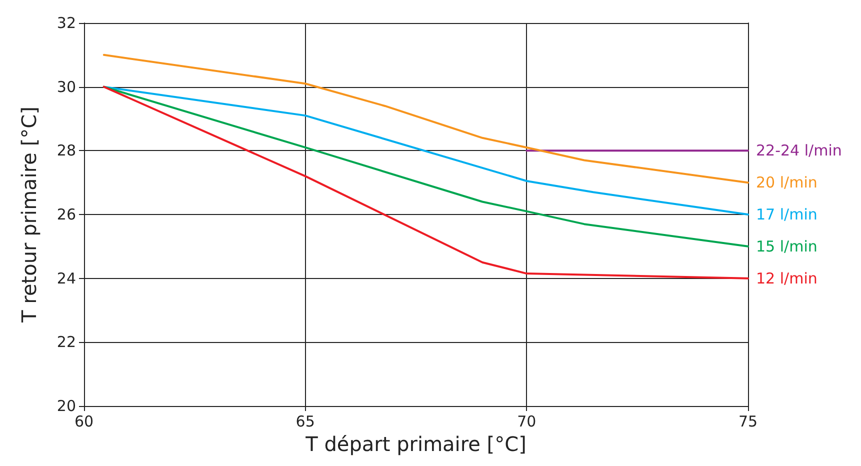 This screenshot has width=861, height=466. I want to click on series-label: 17 l/min, so click(787, 215).